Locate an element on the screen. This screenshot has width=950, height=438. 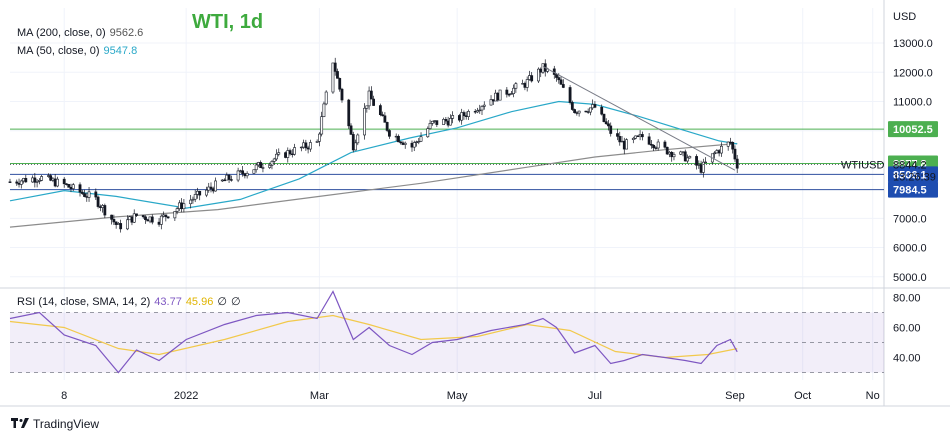
price-tick-label: 13000.0 is located at coordinates (913, 44).